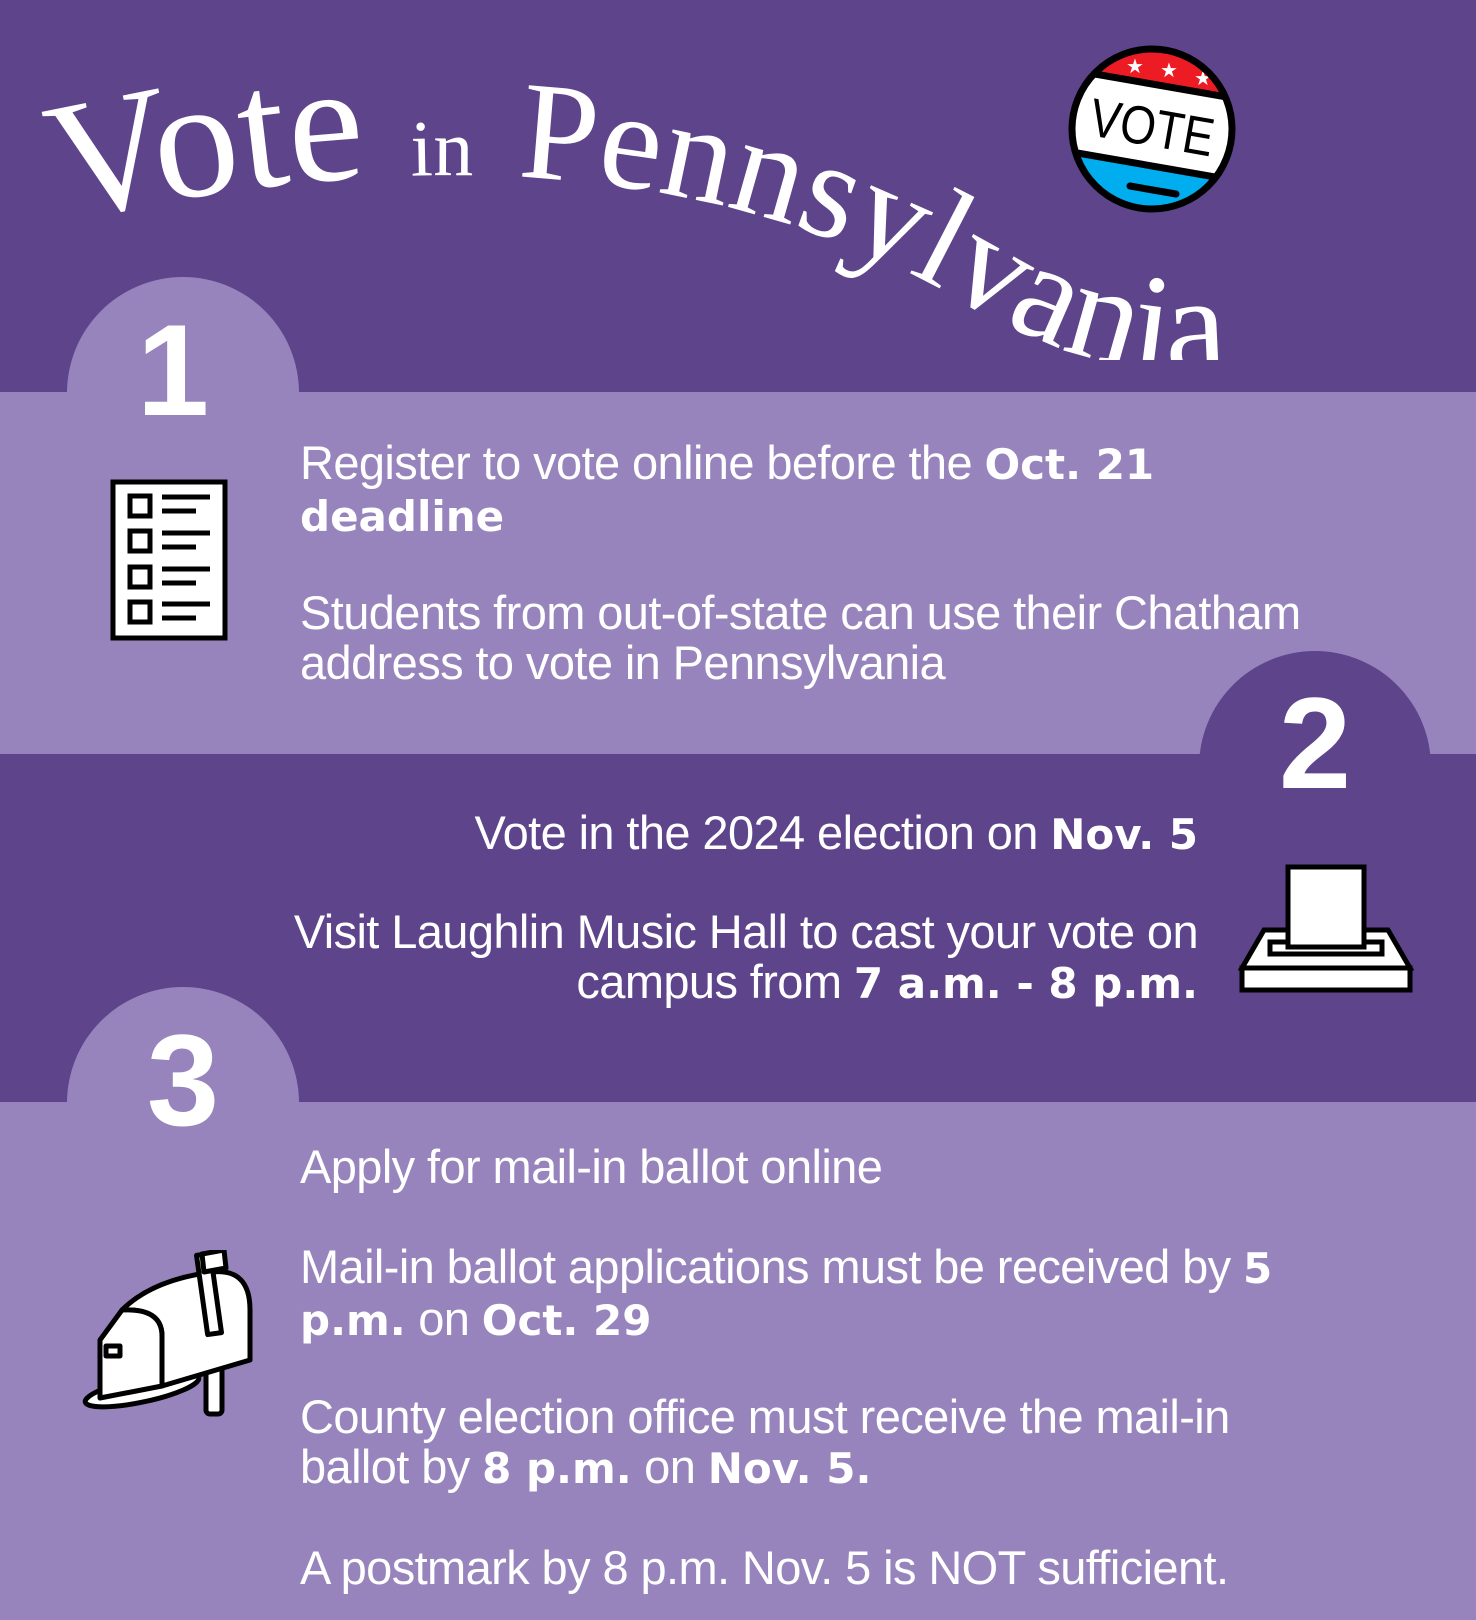  What do you see at coordinates (1315, 743) in the screenshot?
I see `step-2-number: 2` at bounding box center [1315, 743].